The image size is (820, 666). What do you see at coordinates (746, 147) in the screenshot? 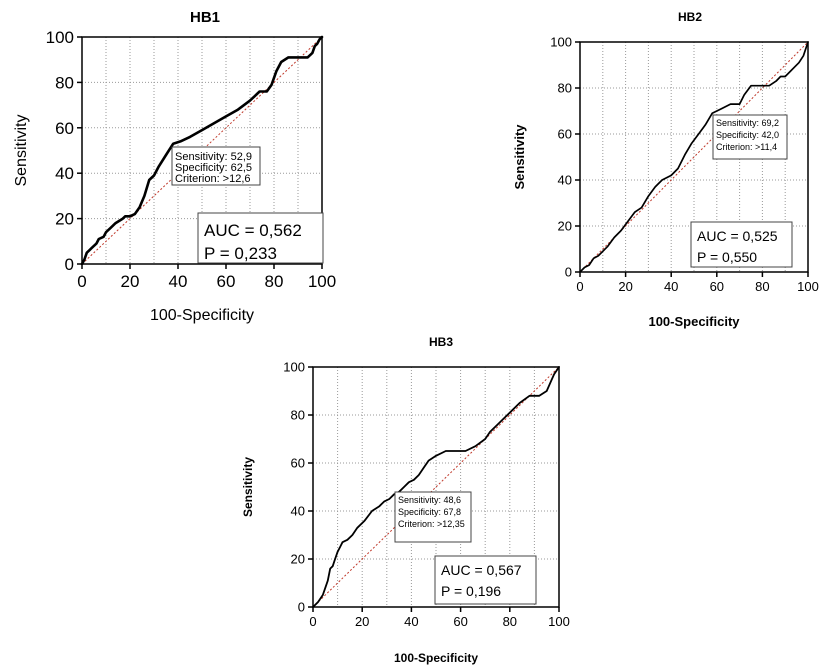
I see `criterion-line: Criterion: >11,4` at bounding box center [746, 147].